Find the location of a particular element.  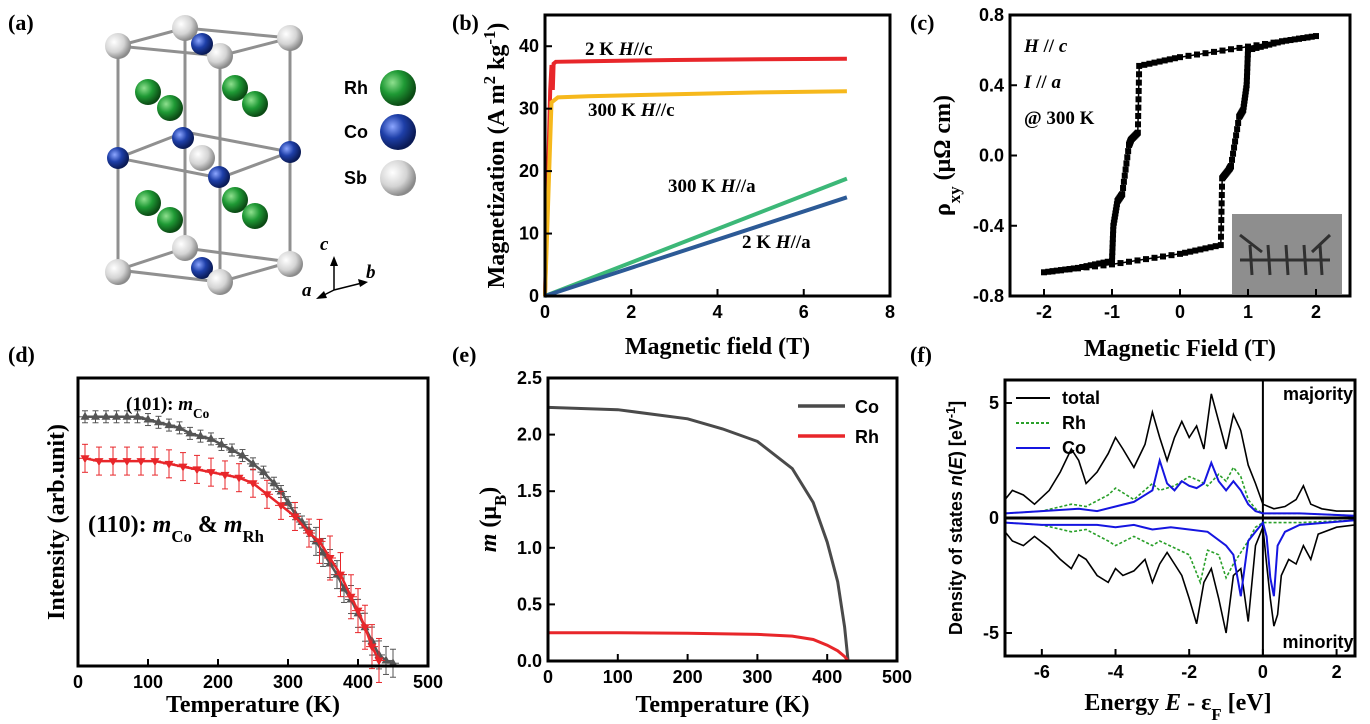

dos-majority-total is located at coordinates (1179, 452).